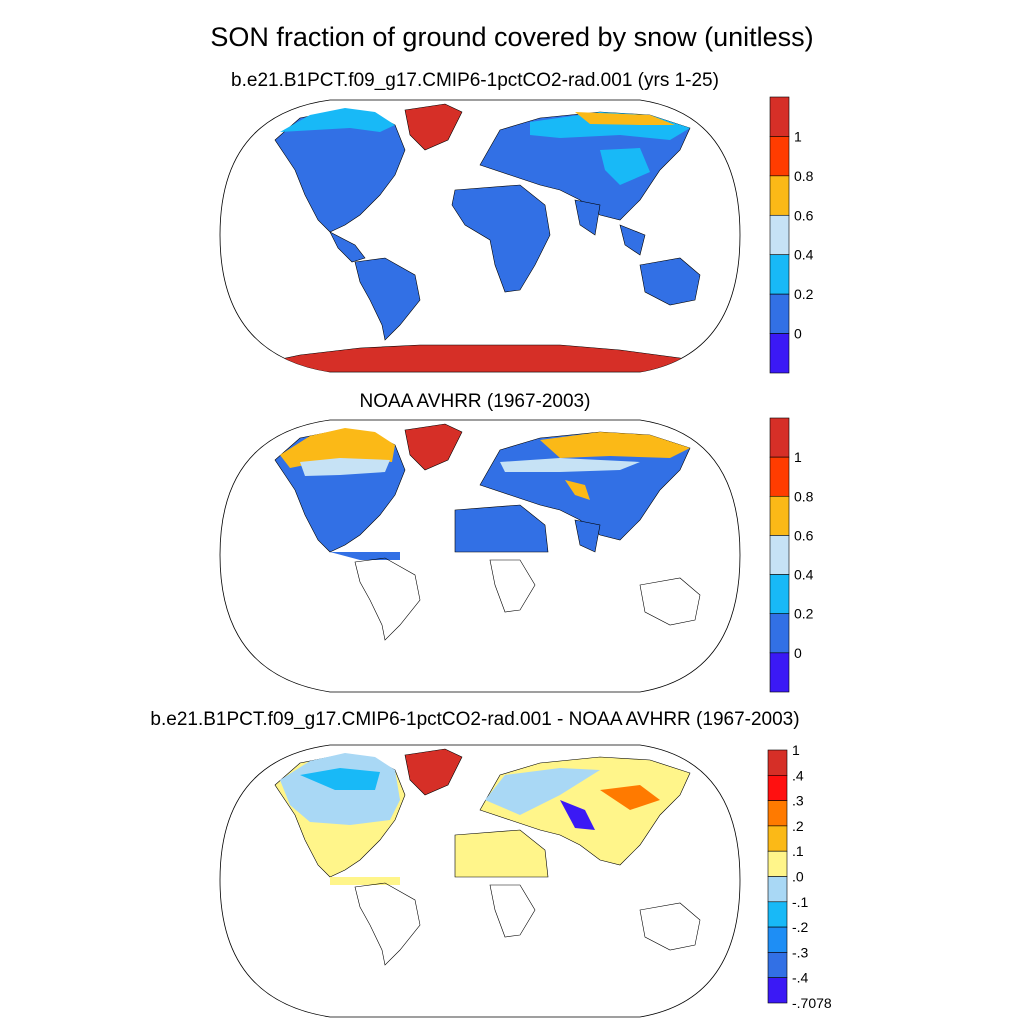  I want to click on colorbar-panel-1: 1 0.8 0.6 0.4 0.2 0, so click(791, 235).